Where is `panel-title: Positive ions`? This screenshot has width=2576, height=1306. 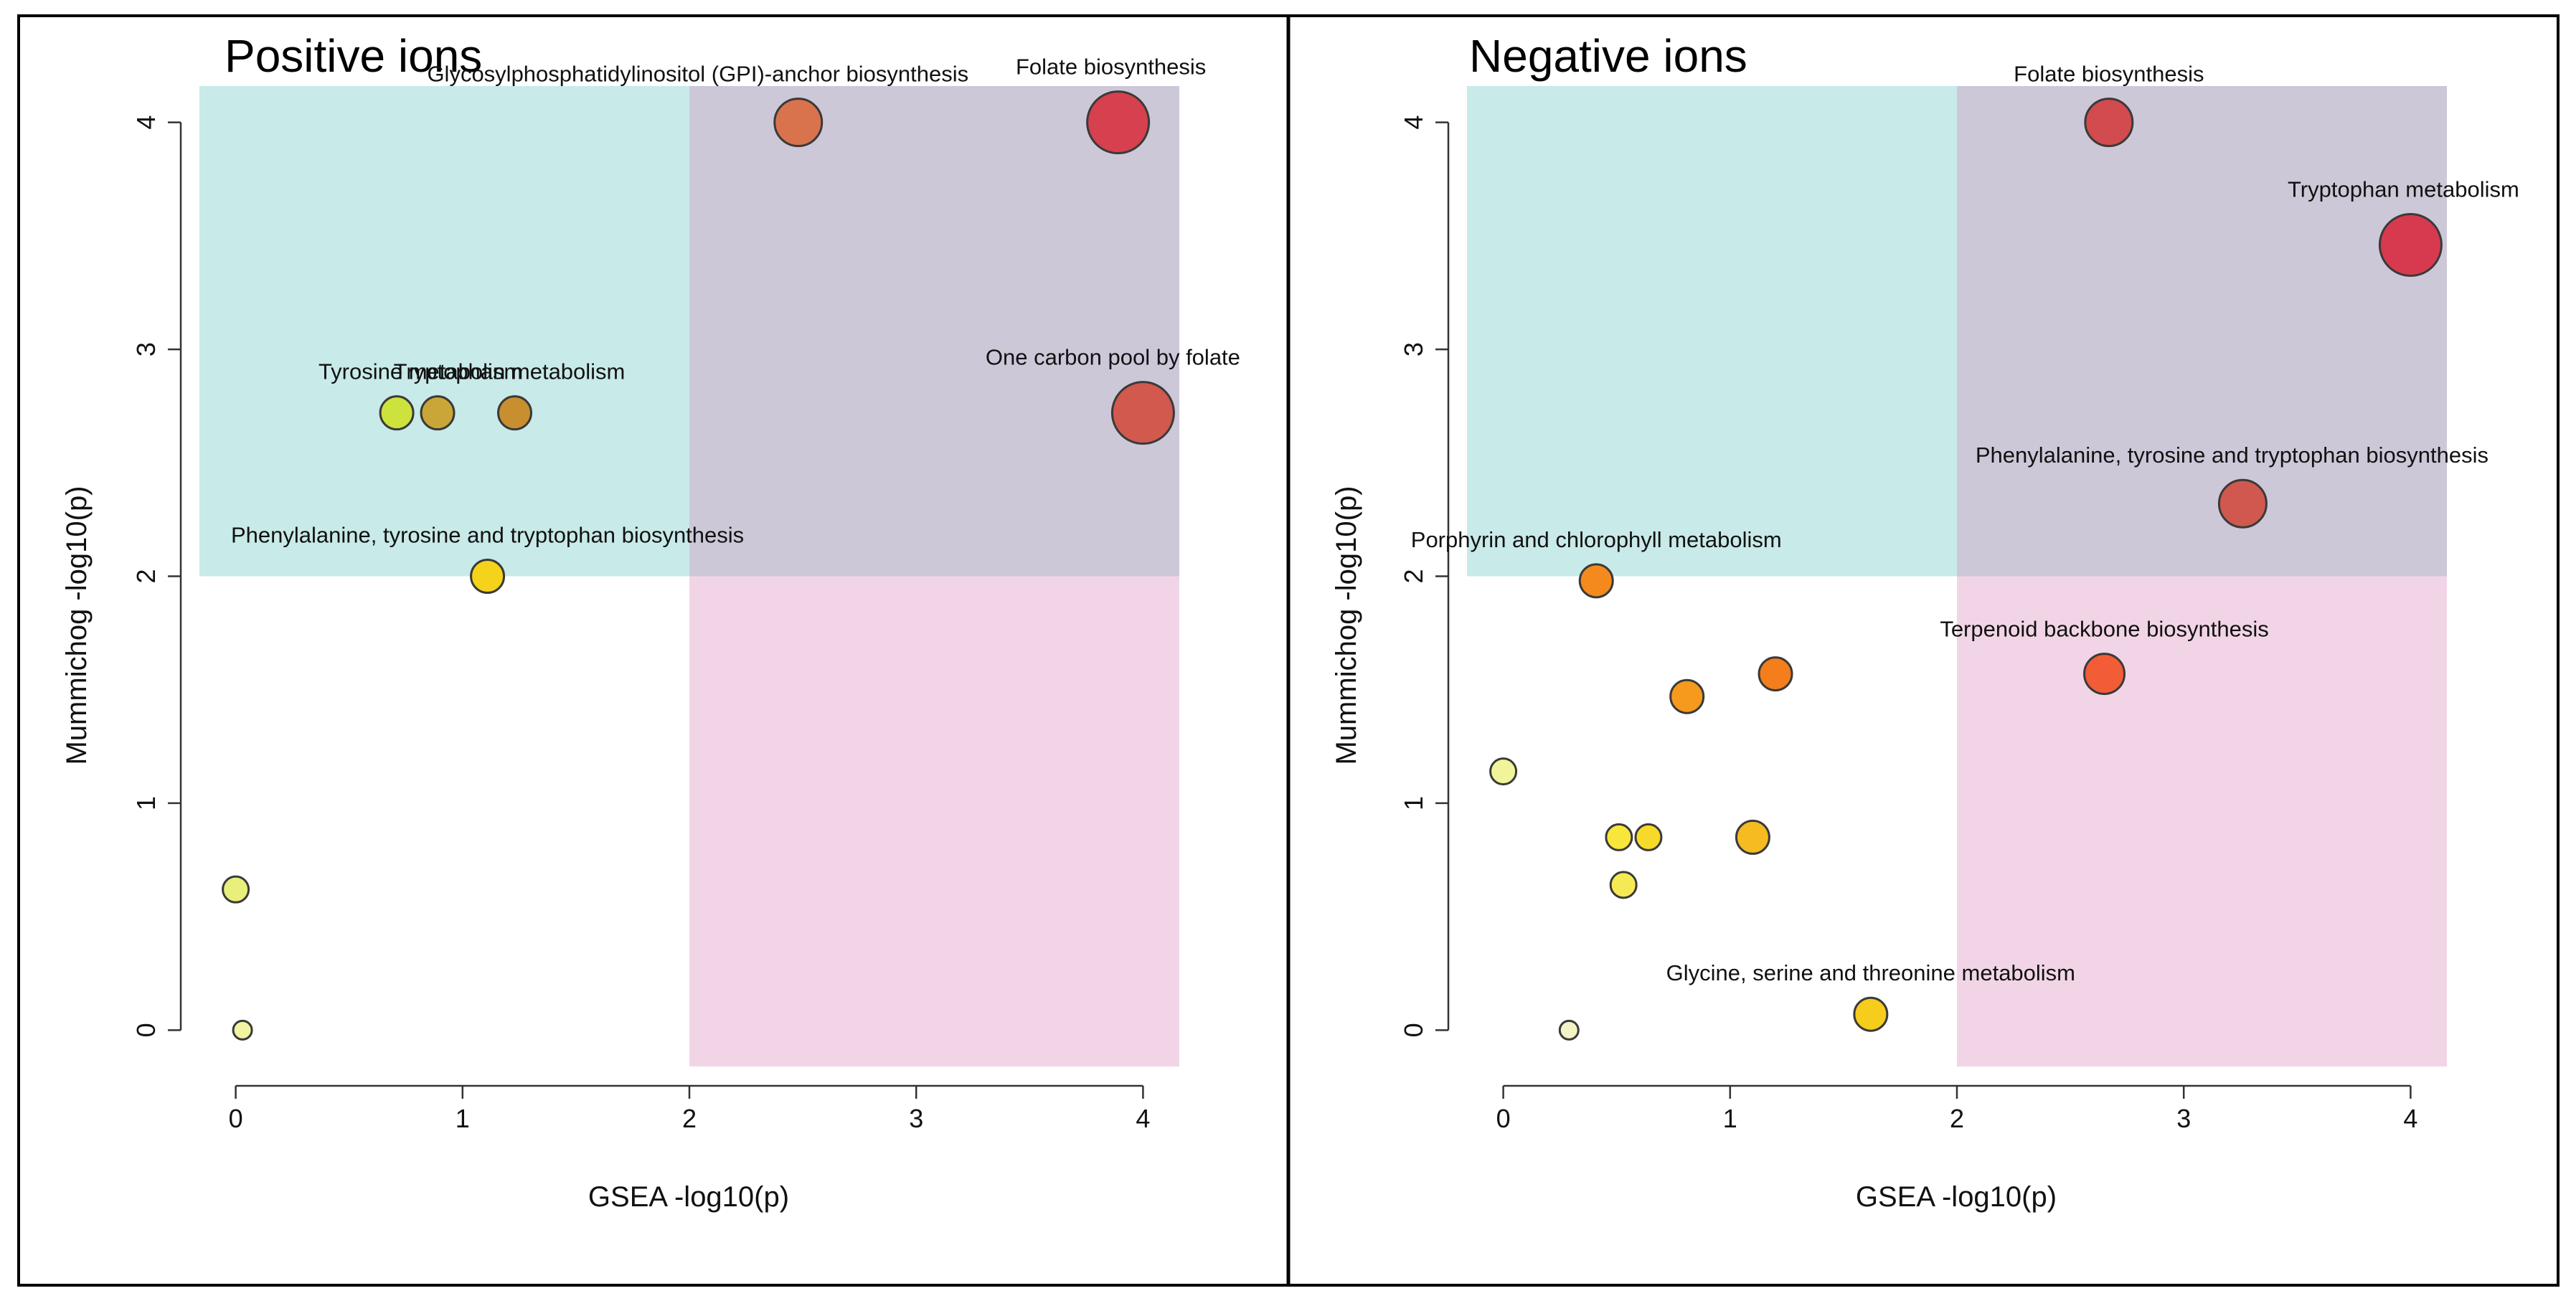 panel-title: Positive ions is located at coordinates (353, 56).